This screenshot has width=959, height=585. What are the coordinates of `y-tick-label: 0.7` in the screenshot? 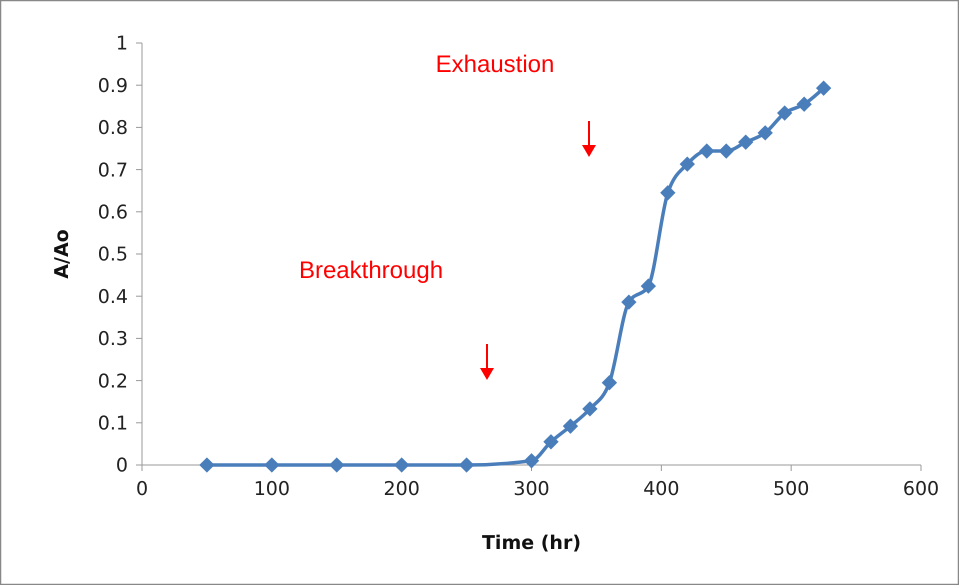 It's located at (113, 170).